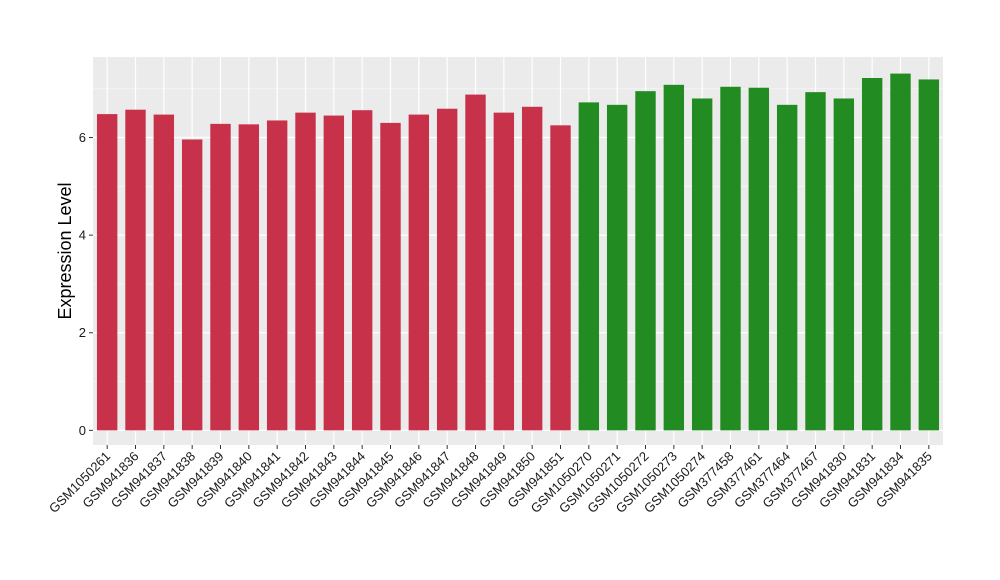 The image size is (1000, 580). Describe the element at coordinates (82, 430) in the screenshot. I see `y-tick-label: 0` at that location.